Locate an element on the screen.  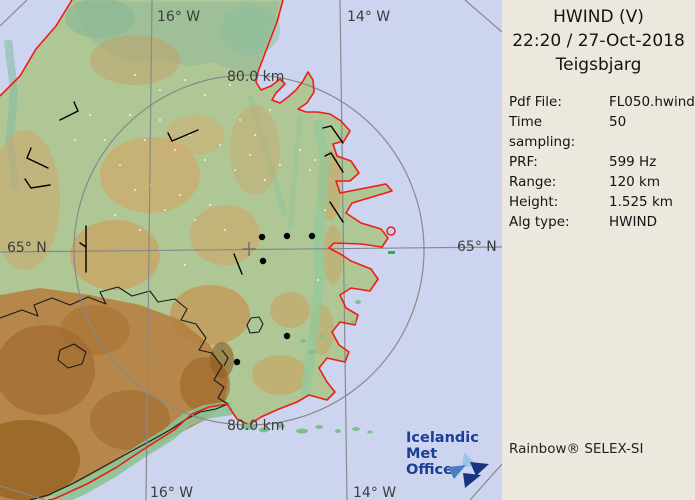
field-row-alg-type: Alg type: HWIND is located at coordinates (602, 222).